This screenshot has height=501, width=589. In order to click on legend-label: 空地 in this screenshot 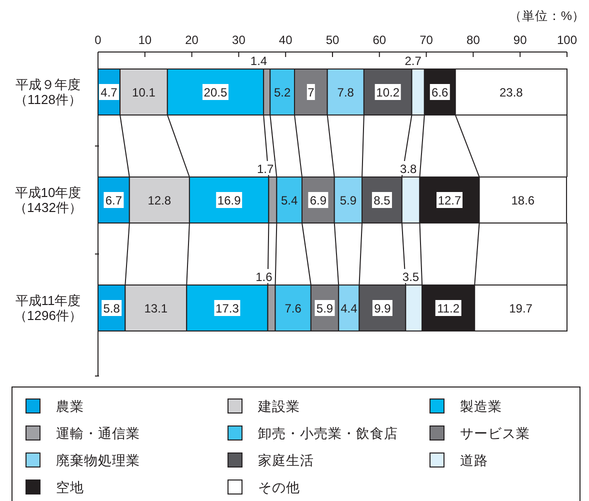, I will do `click(70, 487)`.